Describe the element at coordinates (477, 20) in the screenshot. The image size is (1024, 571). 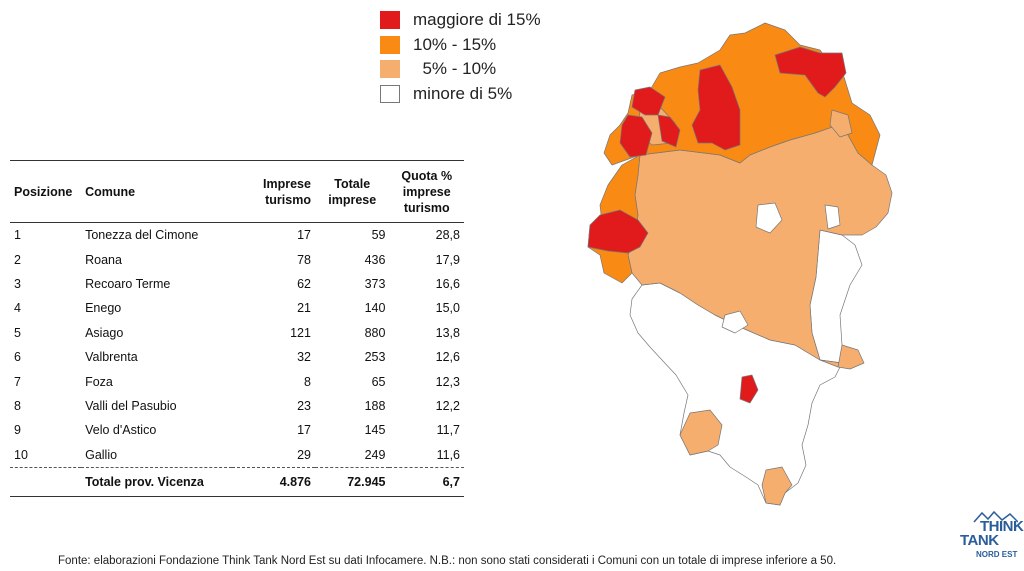
I see `legend-label-high: maggiore di 15%` at that location.